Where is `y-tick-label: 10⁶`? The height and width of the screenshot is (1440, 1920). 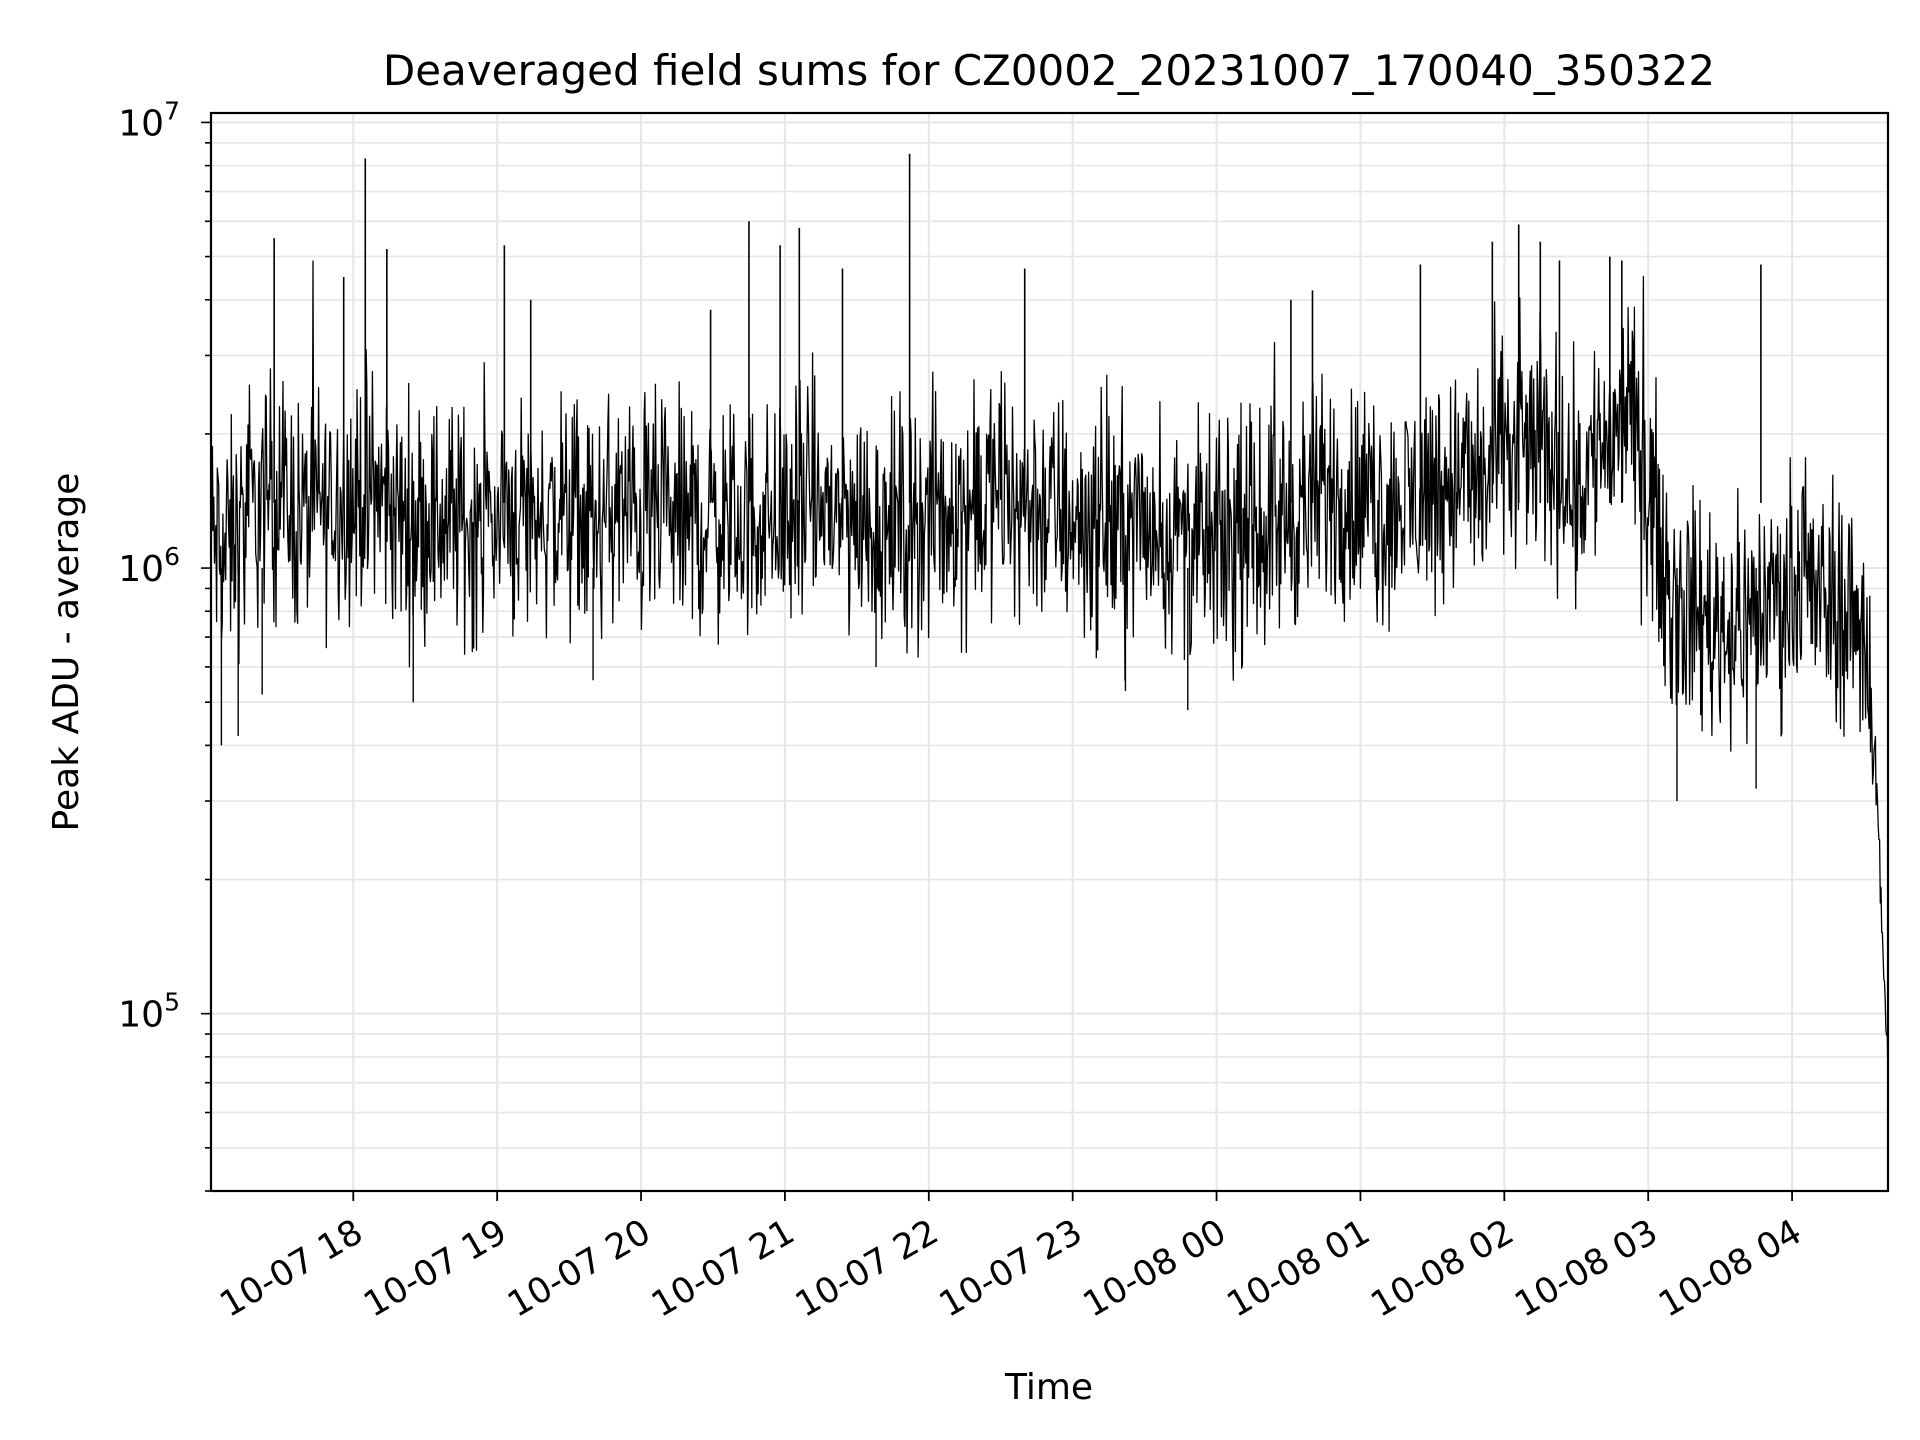
y-tick-label: 10⁶ is located at coordinates (149, 566).